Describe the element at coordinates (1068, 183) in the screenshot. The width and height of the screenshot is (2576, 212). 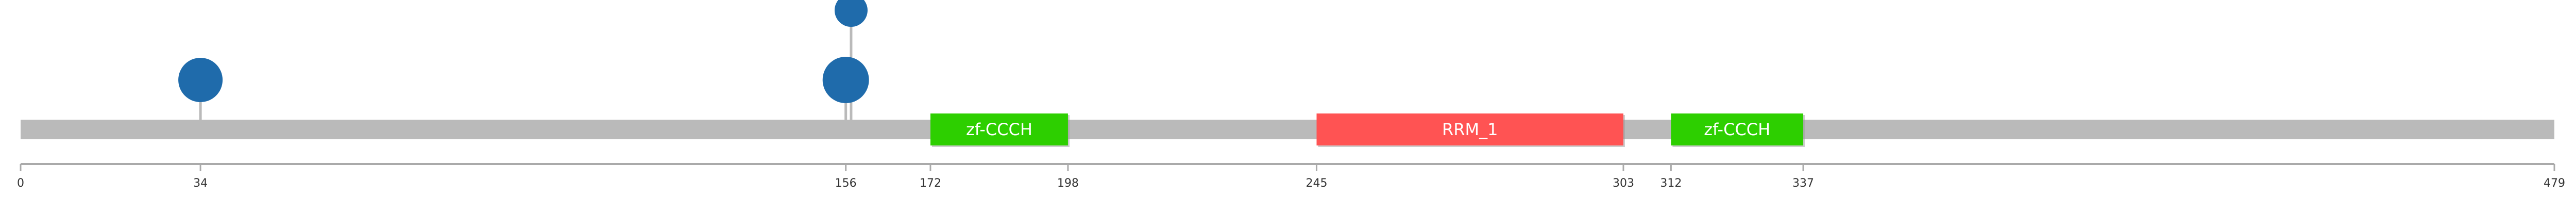
I see `axis-tick-label: 198` at that location.